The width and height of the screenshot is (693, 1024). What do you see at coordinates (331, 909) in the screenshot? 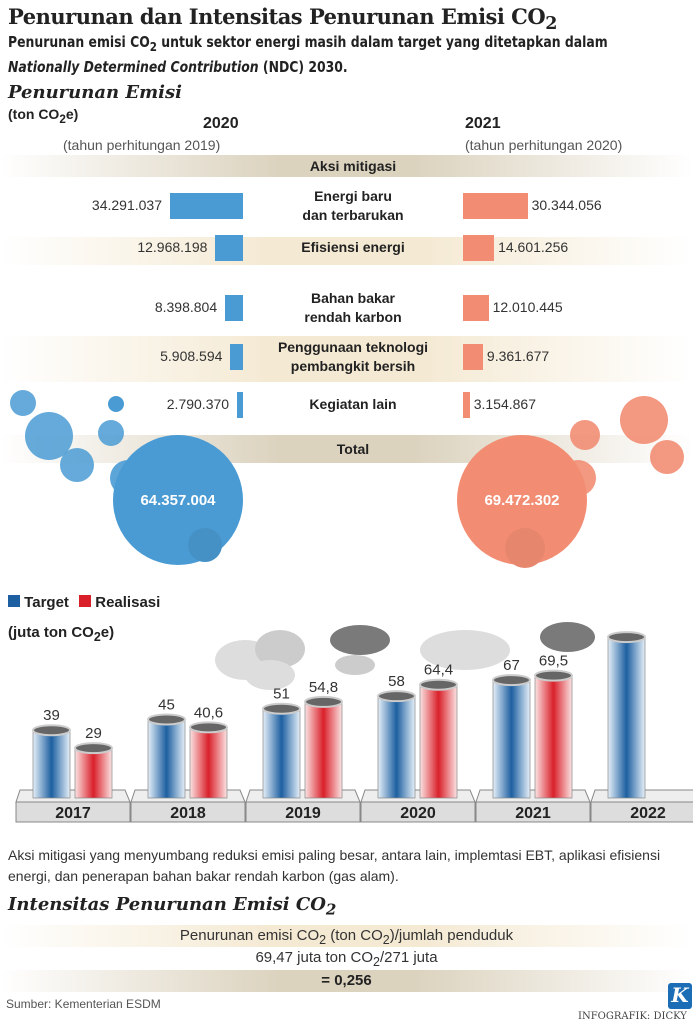
I see `intensity-title-sub: 2` at bounding box center [331, 909].